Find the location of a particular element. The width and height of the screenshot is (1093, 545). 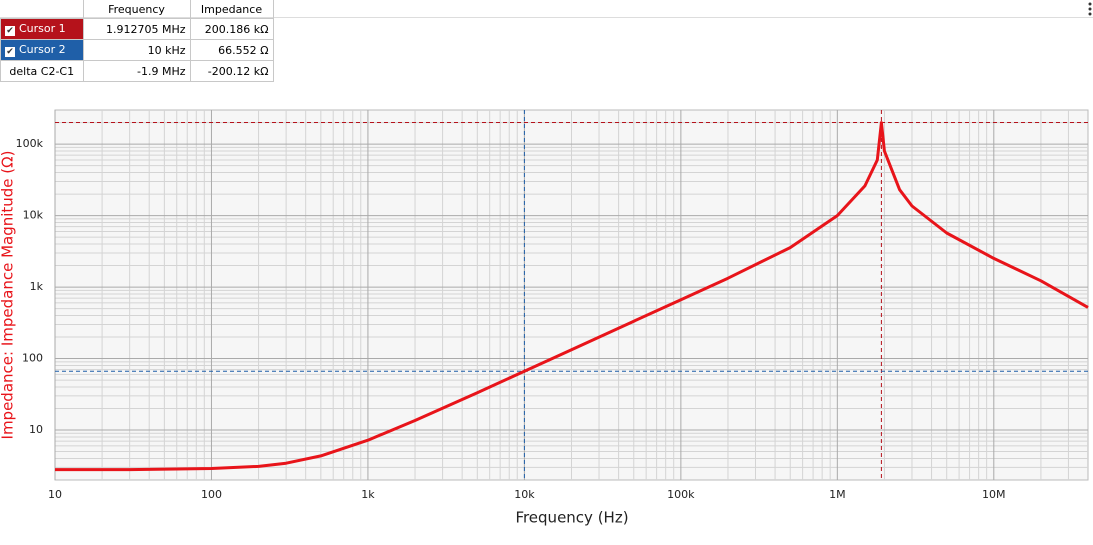

y-tick-label: 10 is located at coordinates (36, 429).